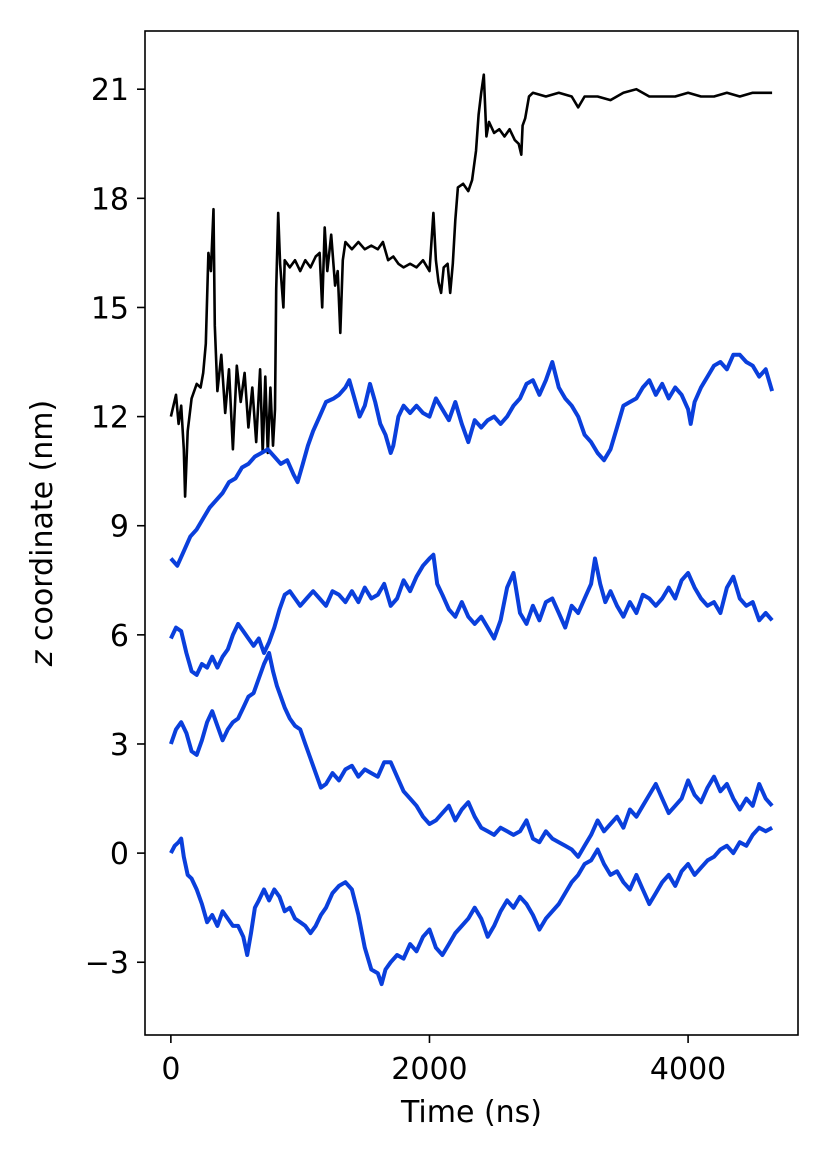 This screenshot has height=1163, width=830. I want to click on y-tick-label: −3, so click(107, 963).